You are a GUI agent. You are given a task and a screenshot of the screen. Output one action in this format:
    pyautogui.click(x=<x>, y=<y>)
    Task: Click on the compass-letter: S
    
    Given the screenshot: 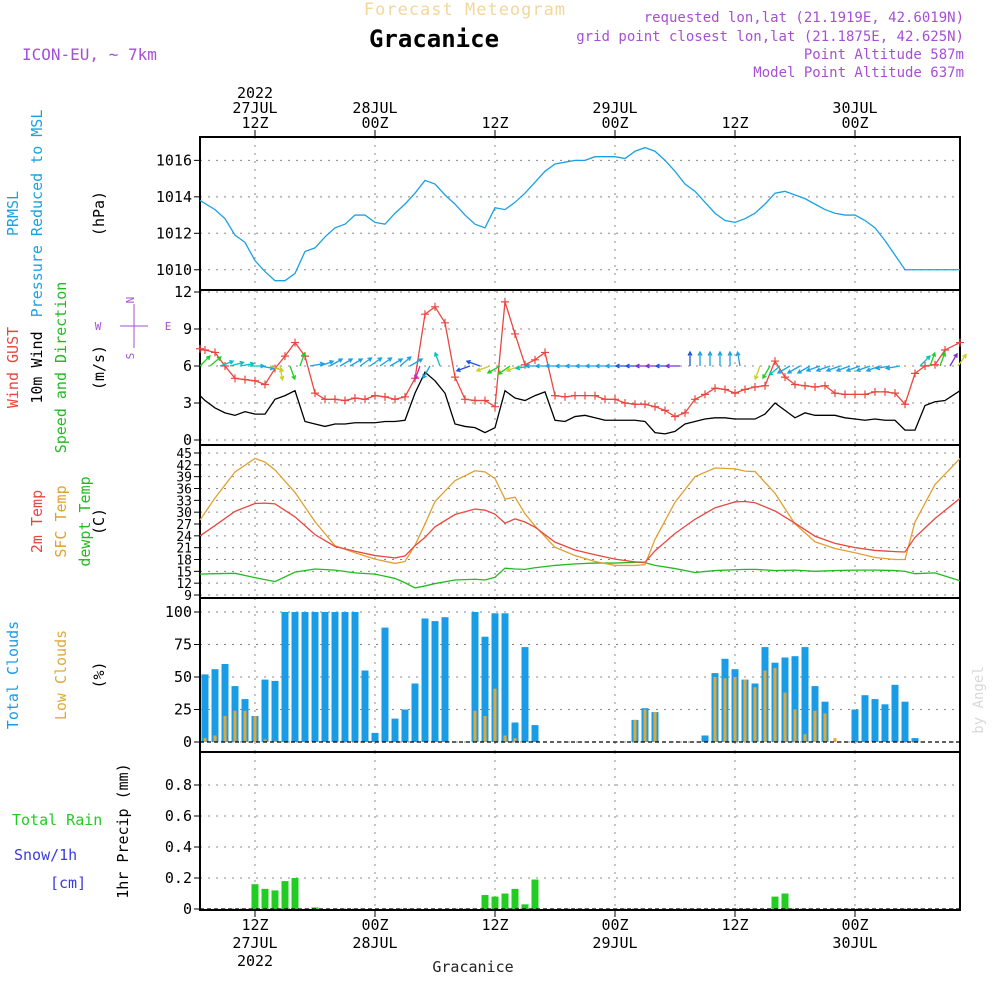 What is the action you would take?
    pyautogui.click(x=130, y=356)
    